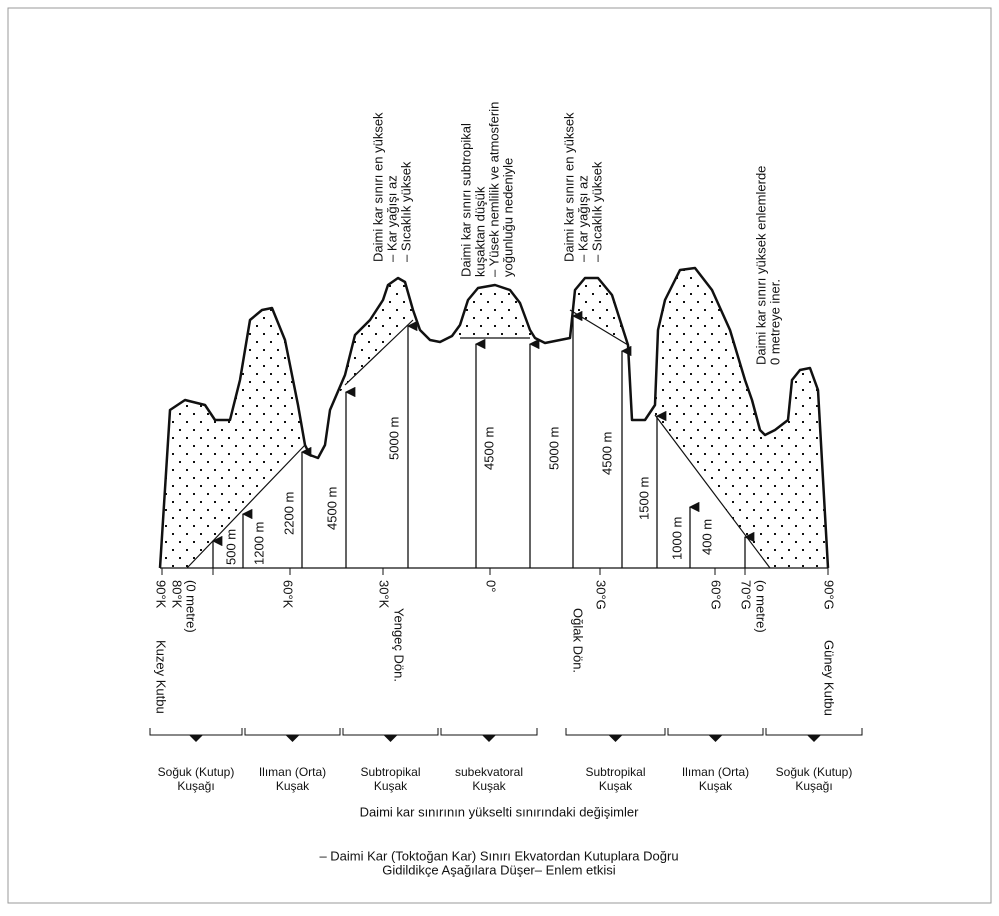 The width and height of the screenshot is (999, 916). Describe the element at coordinates (746, 595) in the screenshot. I see `latitude-label: 70°G` at that location.